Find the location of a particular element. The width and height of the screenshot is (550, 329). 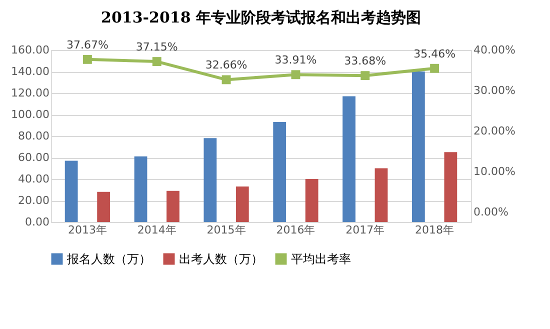

x-tick-label: 2015年 is located at coordinates (226, 230).